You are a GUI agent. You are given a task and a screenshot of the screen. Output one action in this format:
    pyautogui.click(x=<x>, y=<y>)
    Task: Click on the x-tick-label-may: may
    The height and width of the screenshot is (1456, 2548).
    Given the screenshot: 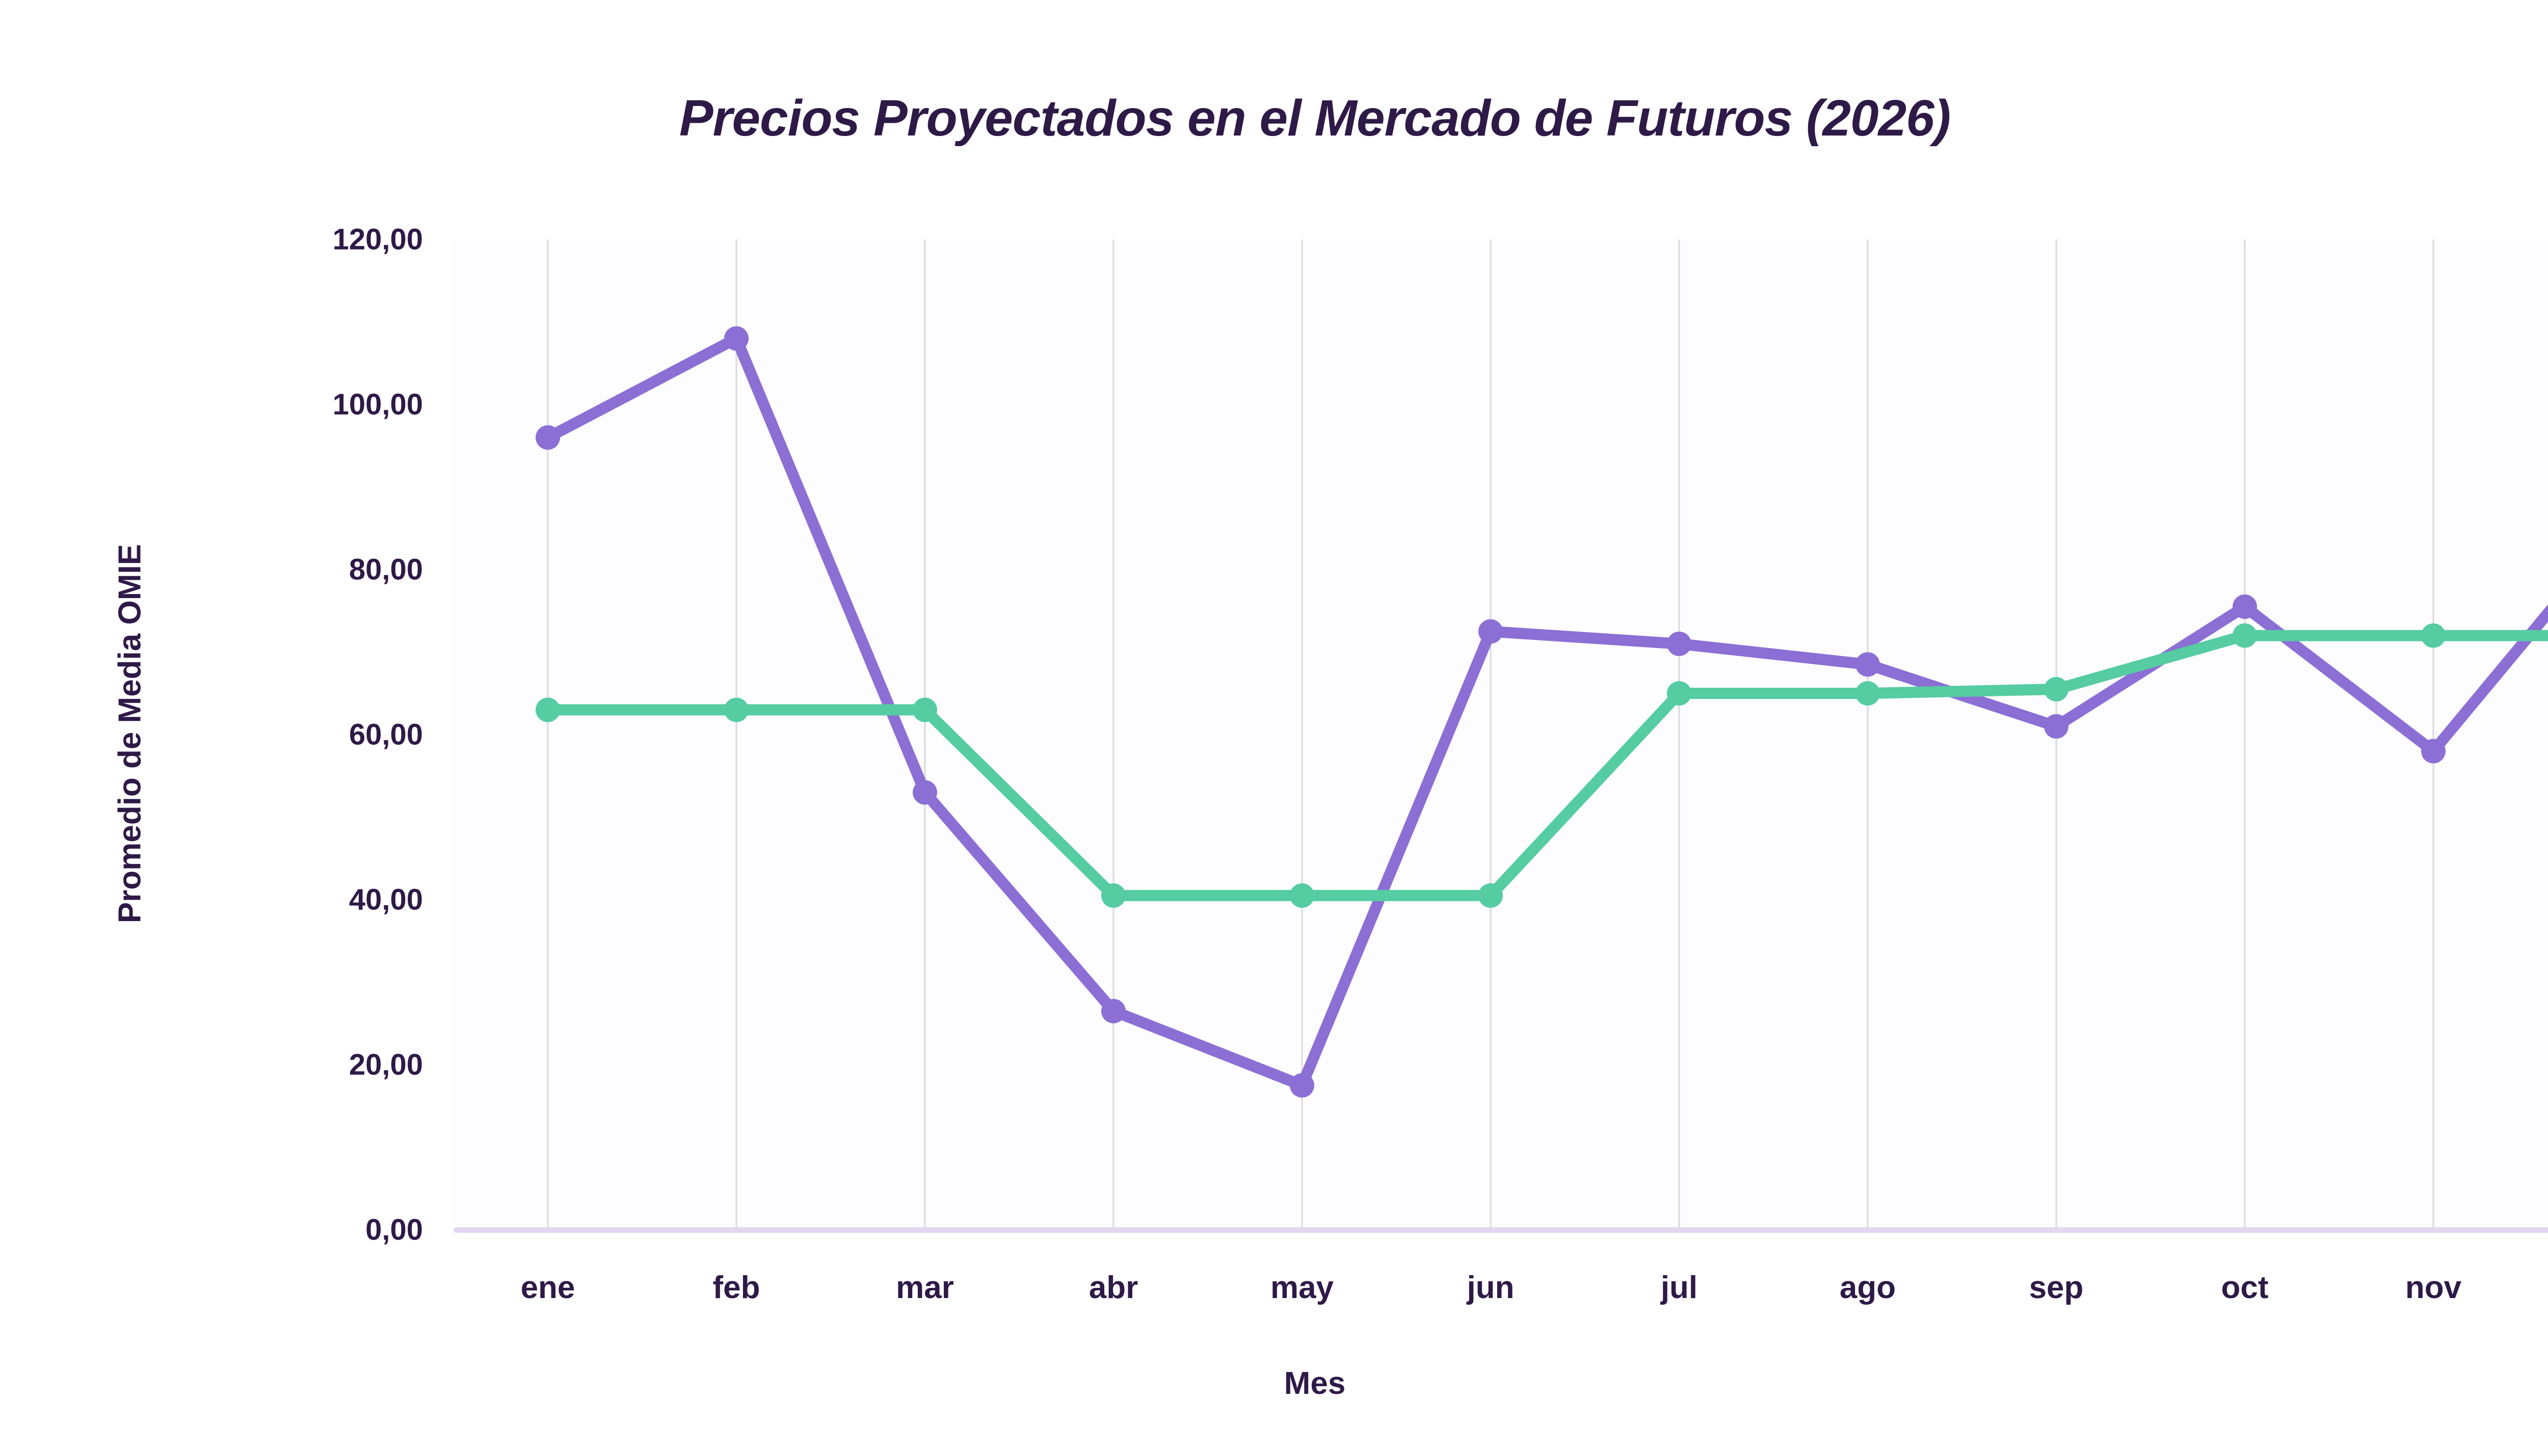 What is the action you would take?
    pyautogui.click(x=1302, y=1287)
    